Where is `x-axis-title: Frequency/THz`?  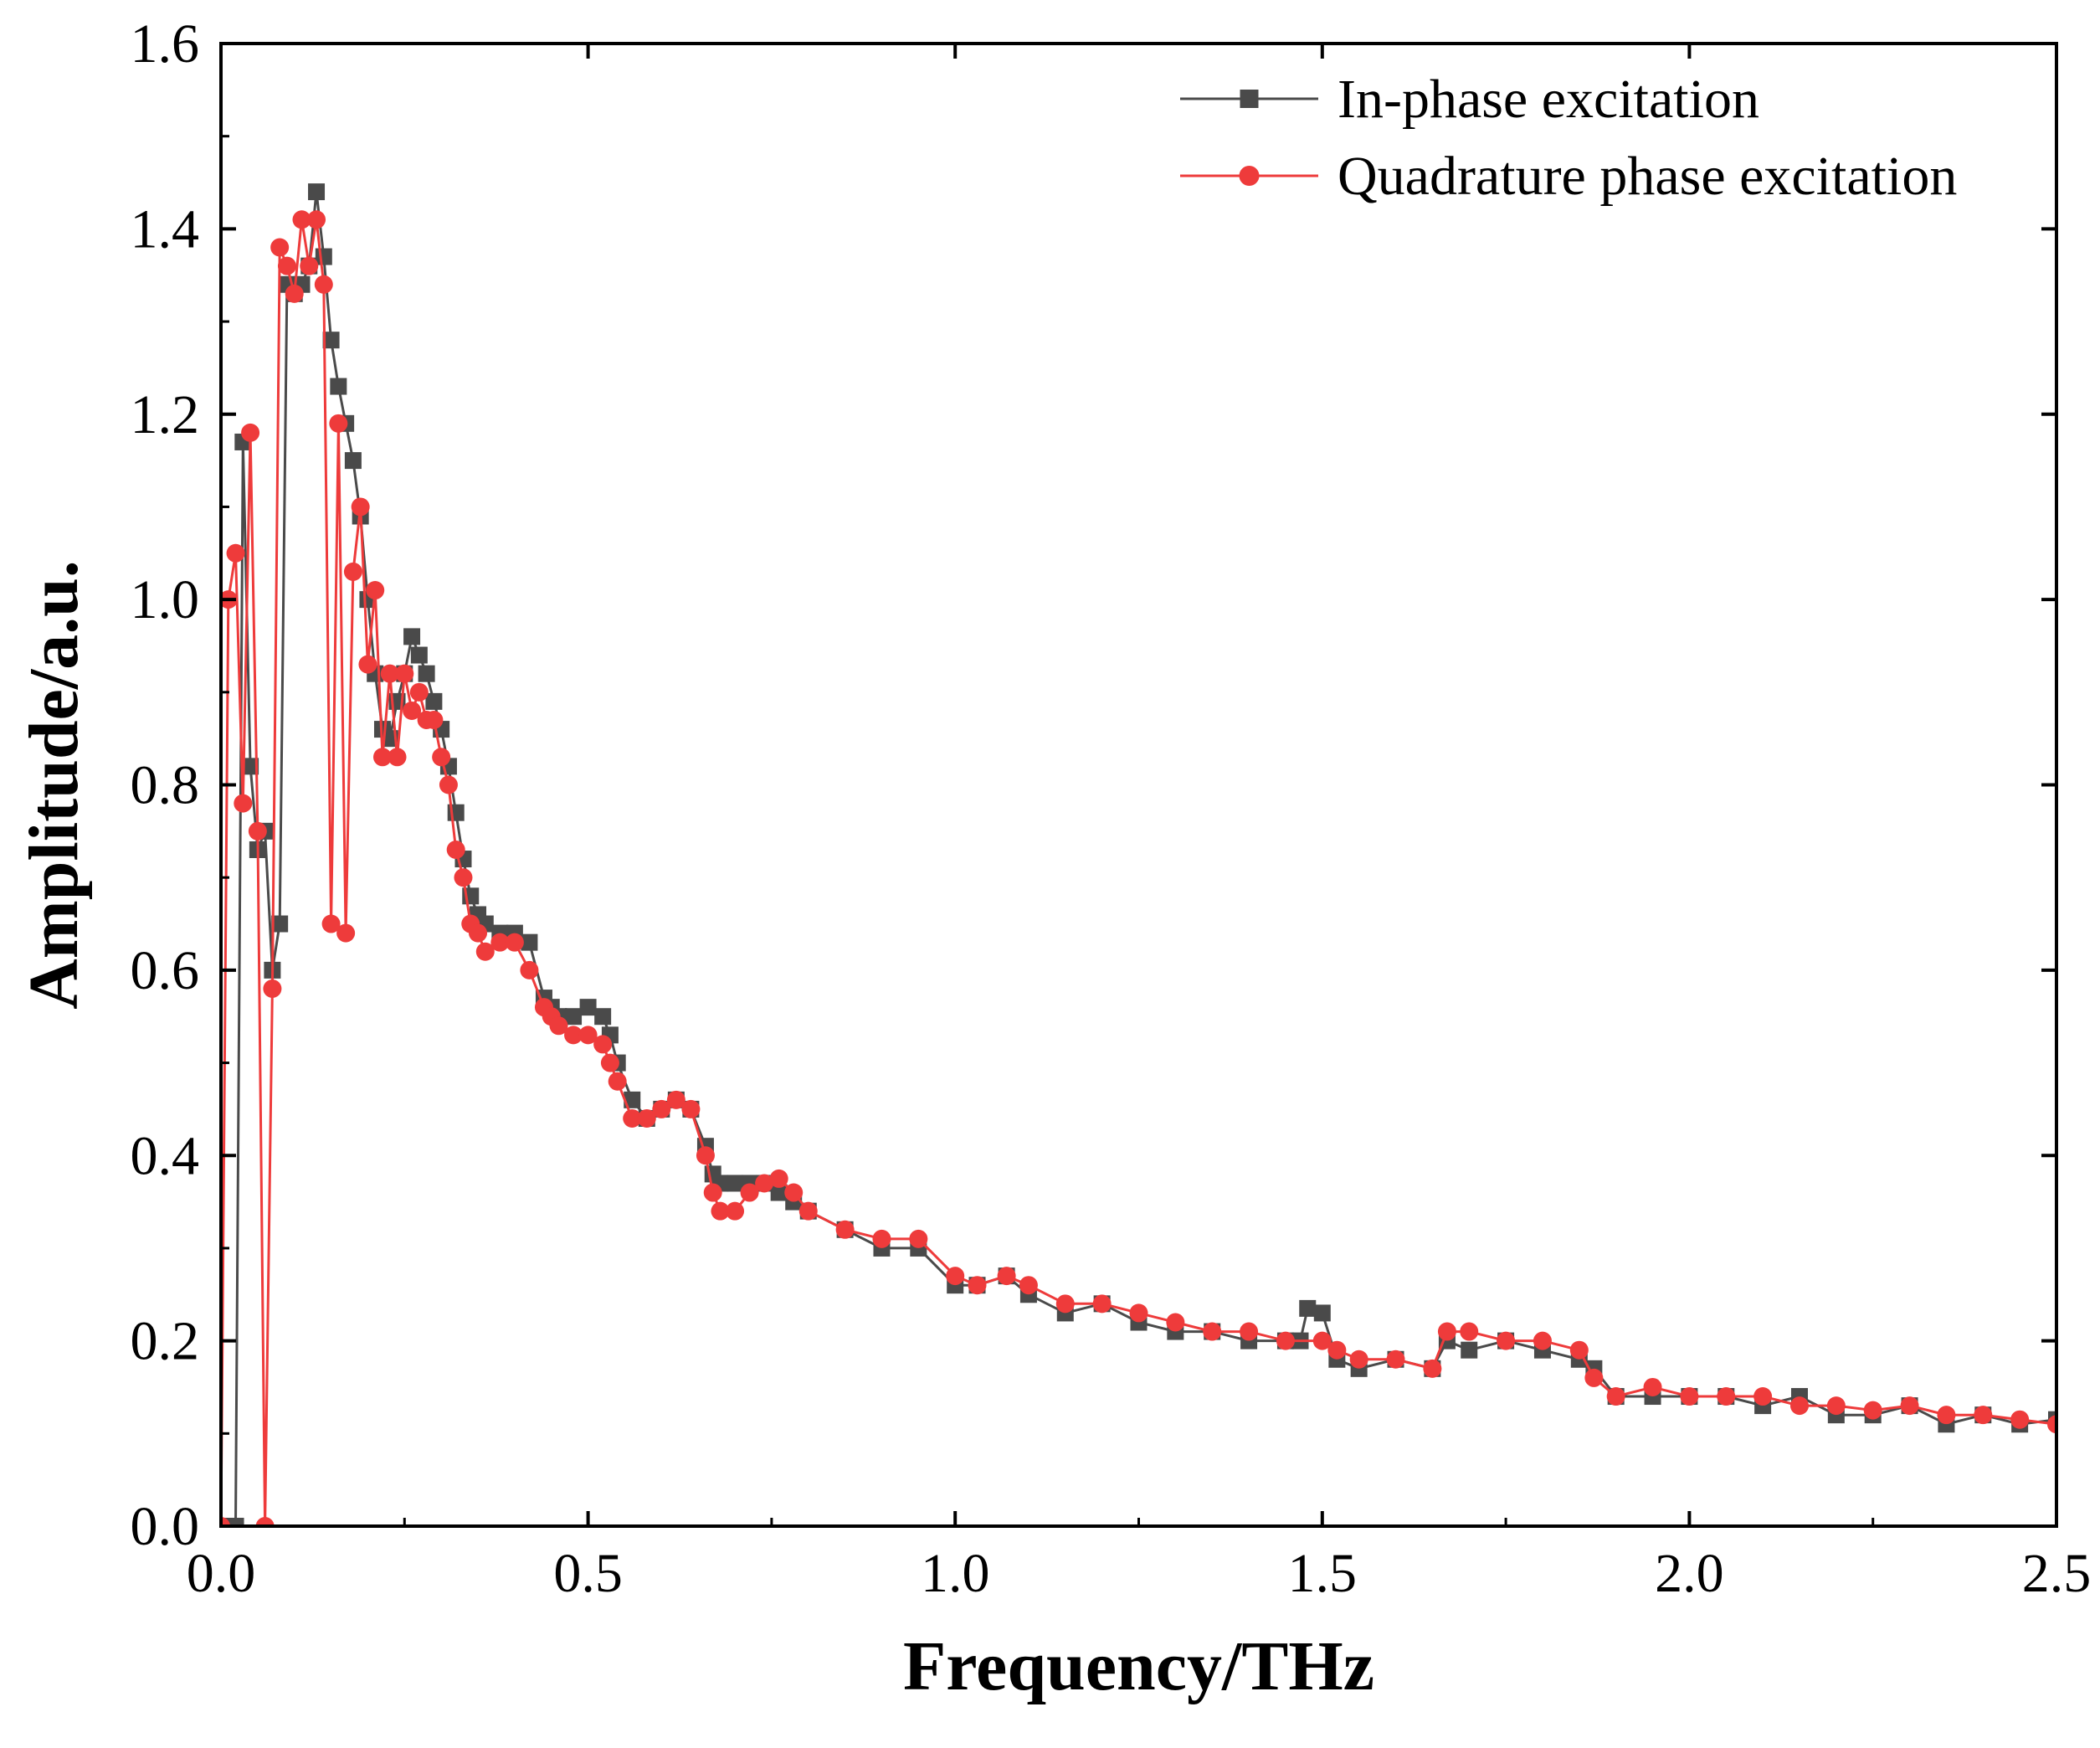 x-axis-title: Frequency/THz is located at coordinates (1138, 1666).